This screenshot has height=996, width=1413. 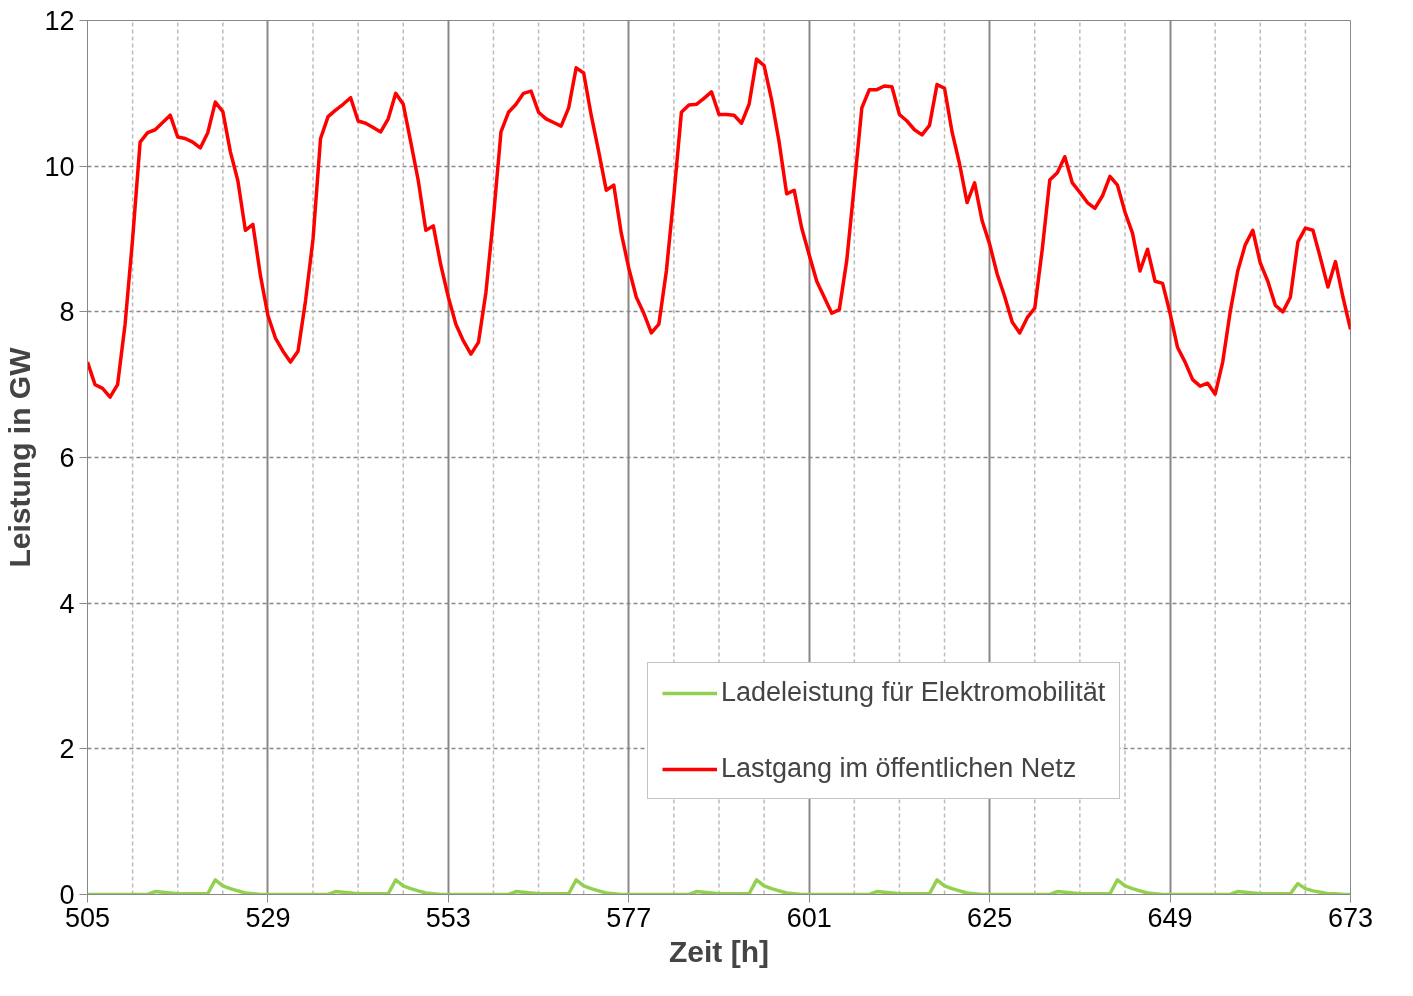 What do you see at coordinates (20, 457) in the screenshot?
I see `y-axis-title: Leistung in GW` at bounding box center [20, 457].